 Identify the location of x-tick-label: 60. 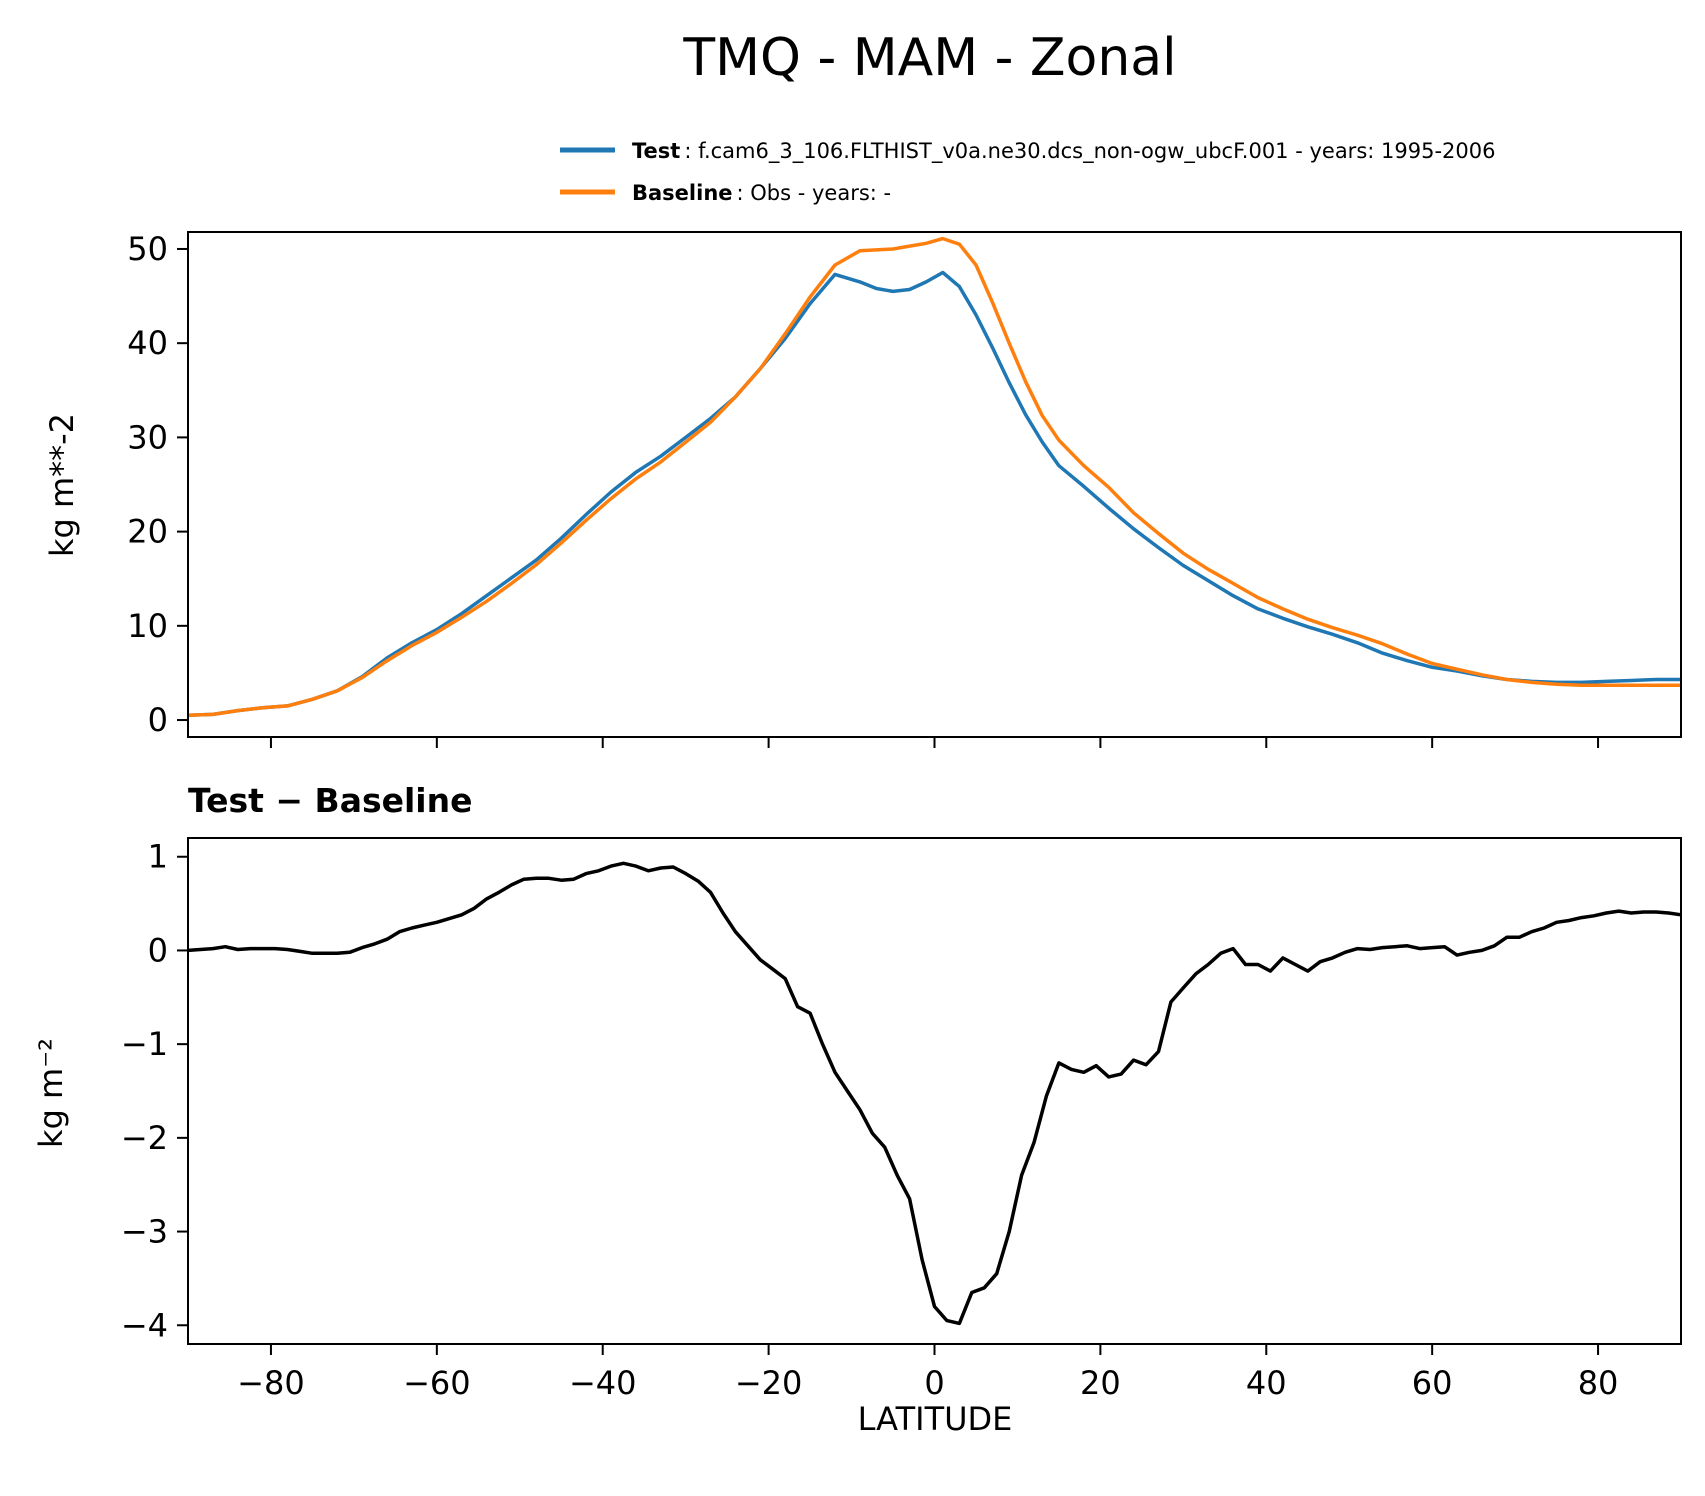
(1432, 1383).